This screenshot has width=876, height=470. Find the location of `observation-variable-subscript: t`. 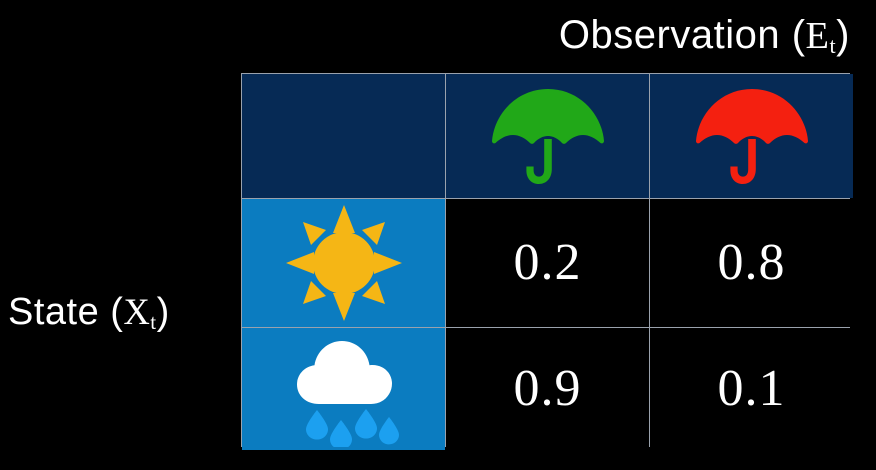

observation-variable-subscript: t is located at coordinates (833, 45).